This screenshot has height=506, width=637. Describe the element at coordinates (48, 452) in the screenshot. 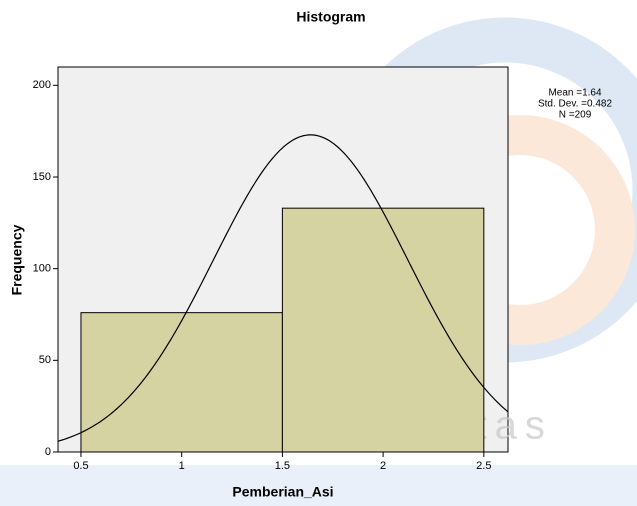

I see `y-tick-label: 0` at that location.